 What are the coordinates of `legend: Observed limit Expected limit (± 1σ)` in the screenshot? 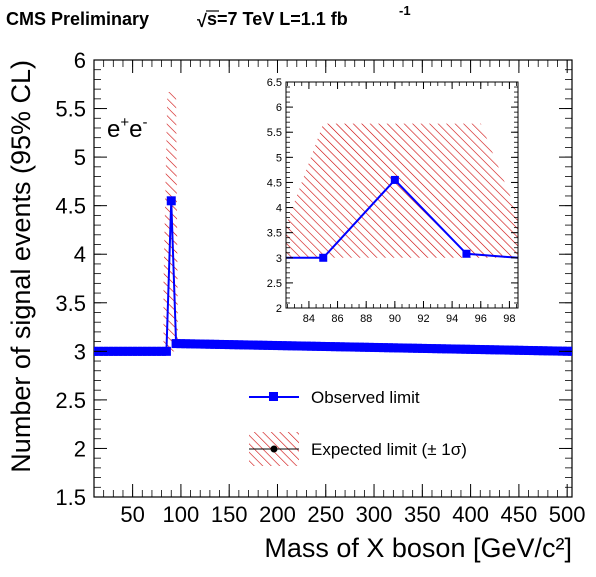 It's located at (358, 427).